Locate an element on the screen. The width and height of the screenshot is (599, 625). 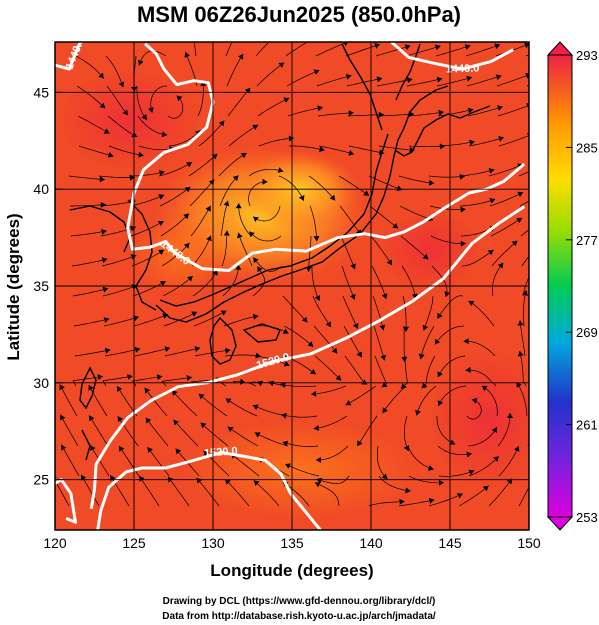
colorbar: 253 261 269 277 285 293 is located at coordinates (572, 286).